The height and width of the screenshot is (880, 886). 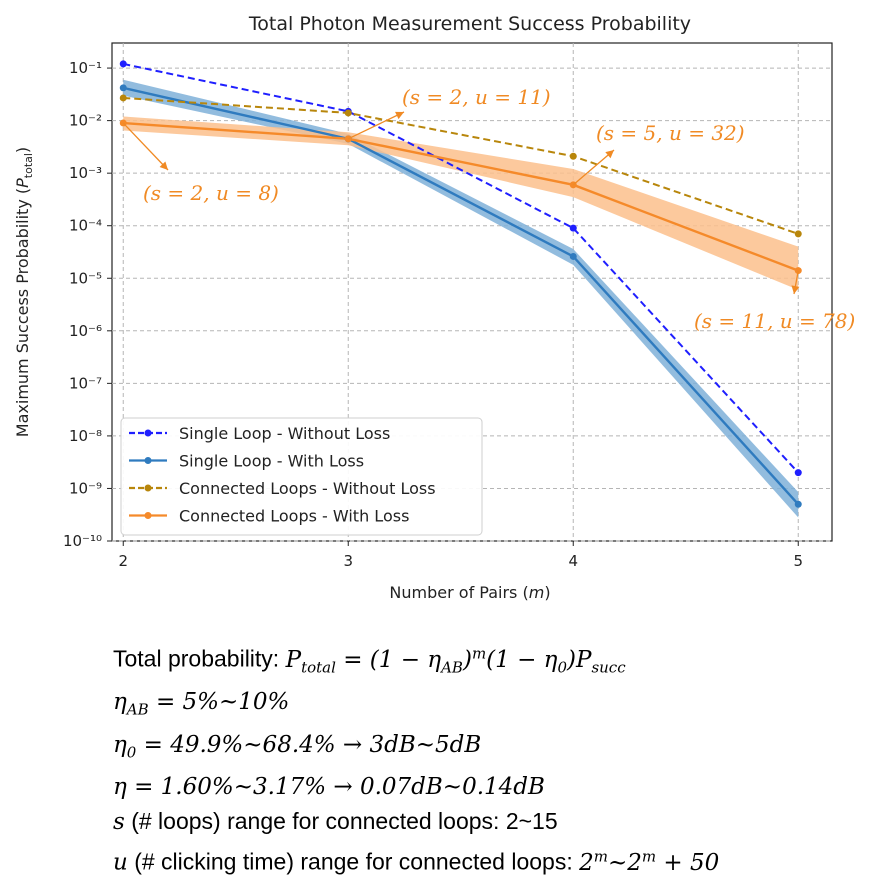 What do you see at coordinates (297, 746) in the screenshot?
I see `math-eta-0: η0 = 49.9%~68.4% → 3dB~5dB` at bounding box center [297, 746].